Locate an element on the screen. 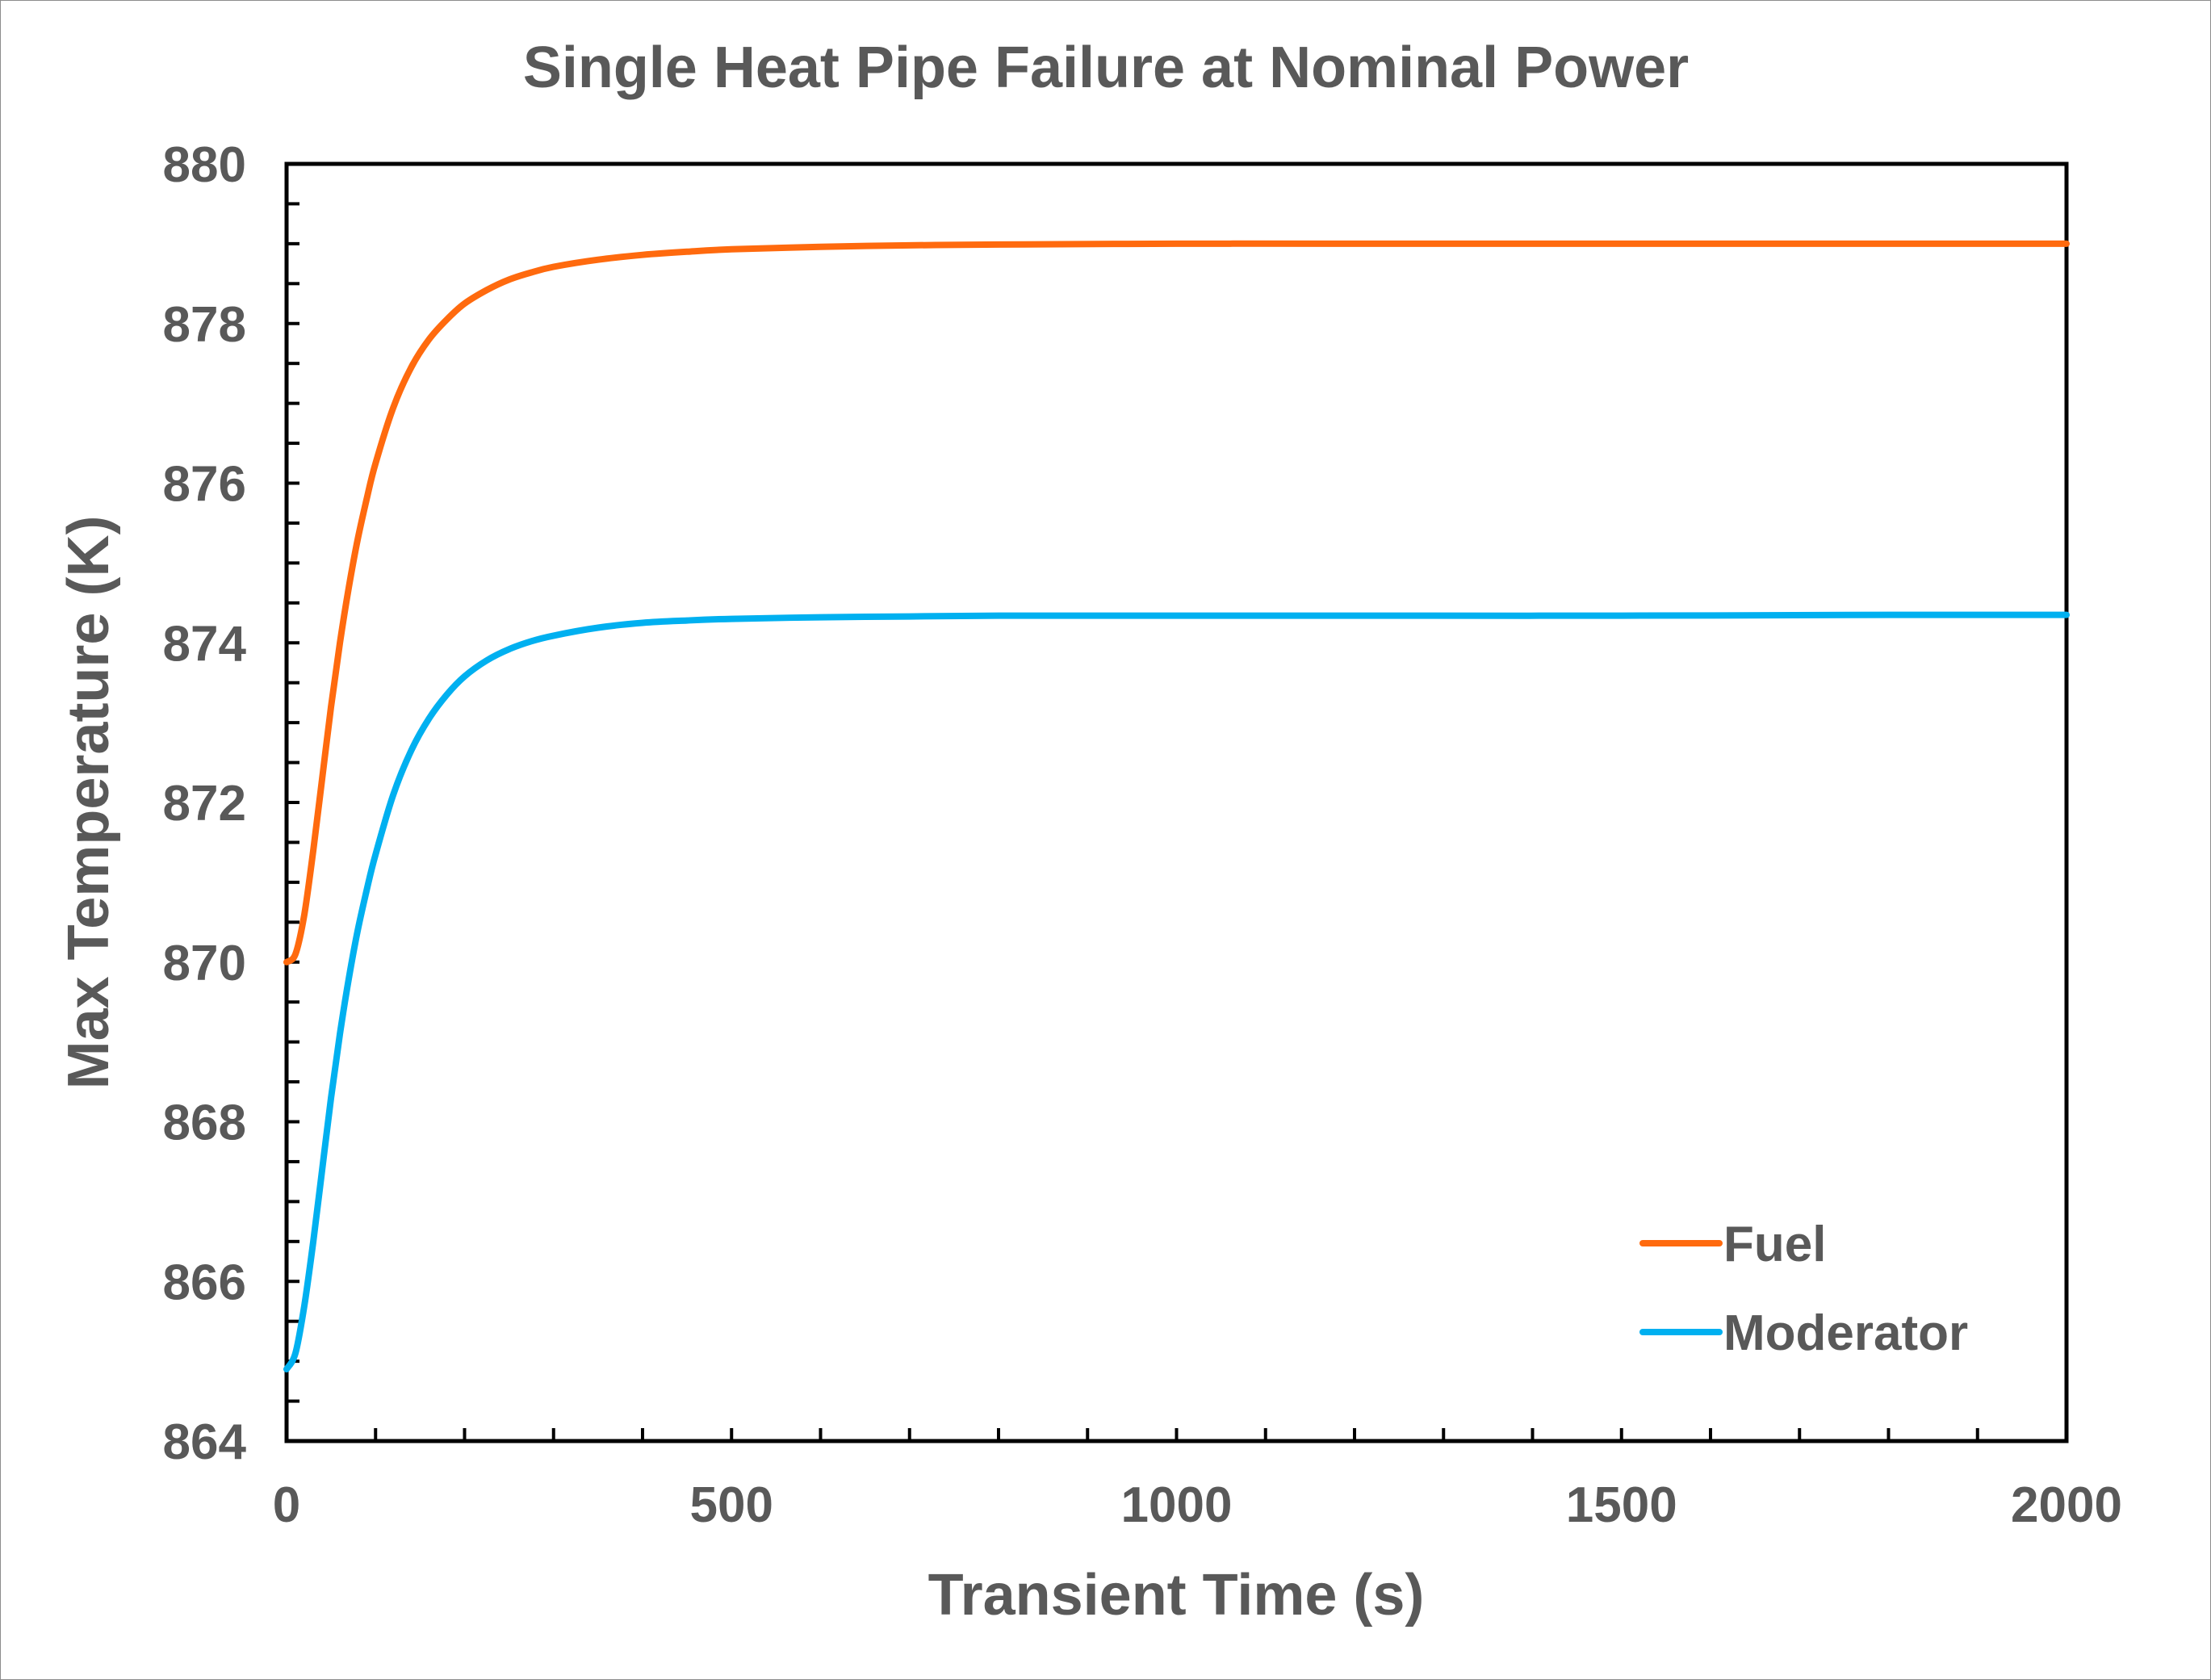 The image size is (2211, 1680). x-tick-label: 0 is located at coordinates (286, 1505).